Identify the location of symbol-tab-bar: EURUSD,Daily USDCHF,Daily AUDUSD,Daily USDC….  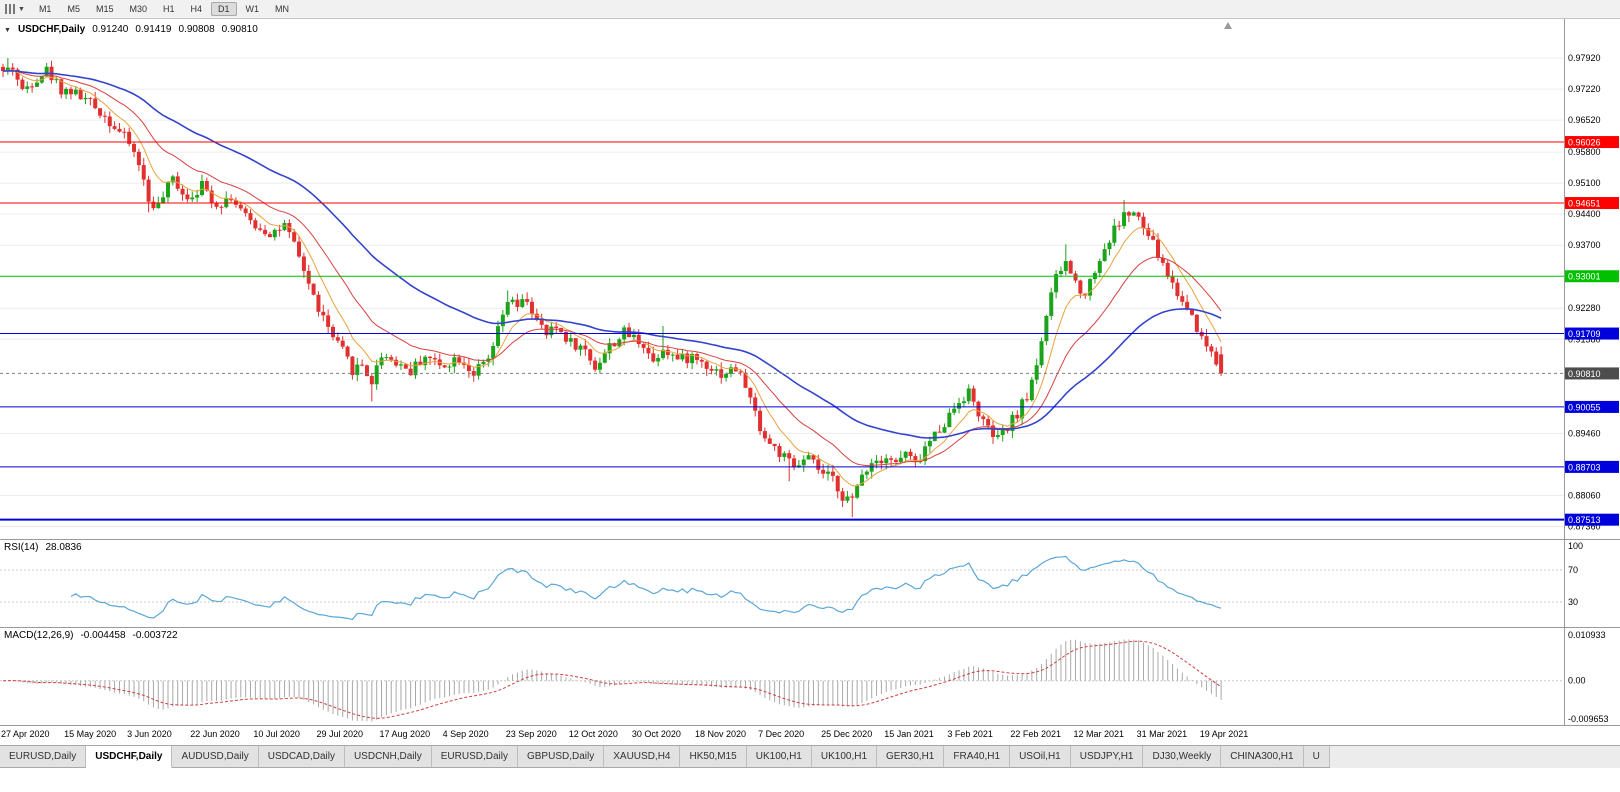
(810, 756).